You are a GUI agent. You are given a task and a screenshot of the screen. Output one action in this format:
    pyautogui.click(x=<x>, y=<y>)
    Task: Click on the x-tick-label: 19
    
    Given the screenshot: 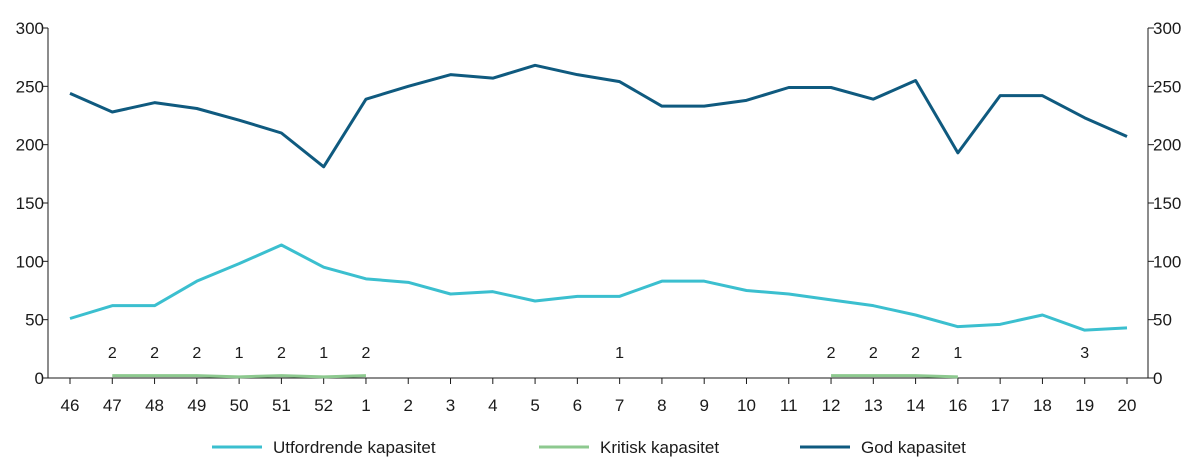 What is the action you would take?
    pyautogui.click(x=1084, y=405)
    